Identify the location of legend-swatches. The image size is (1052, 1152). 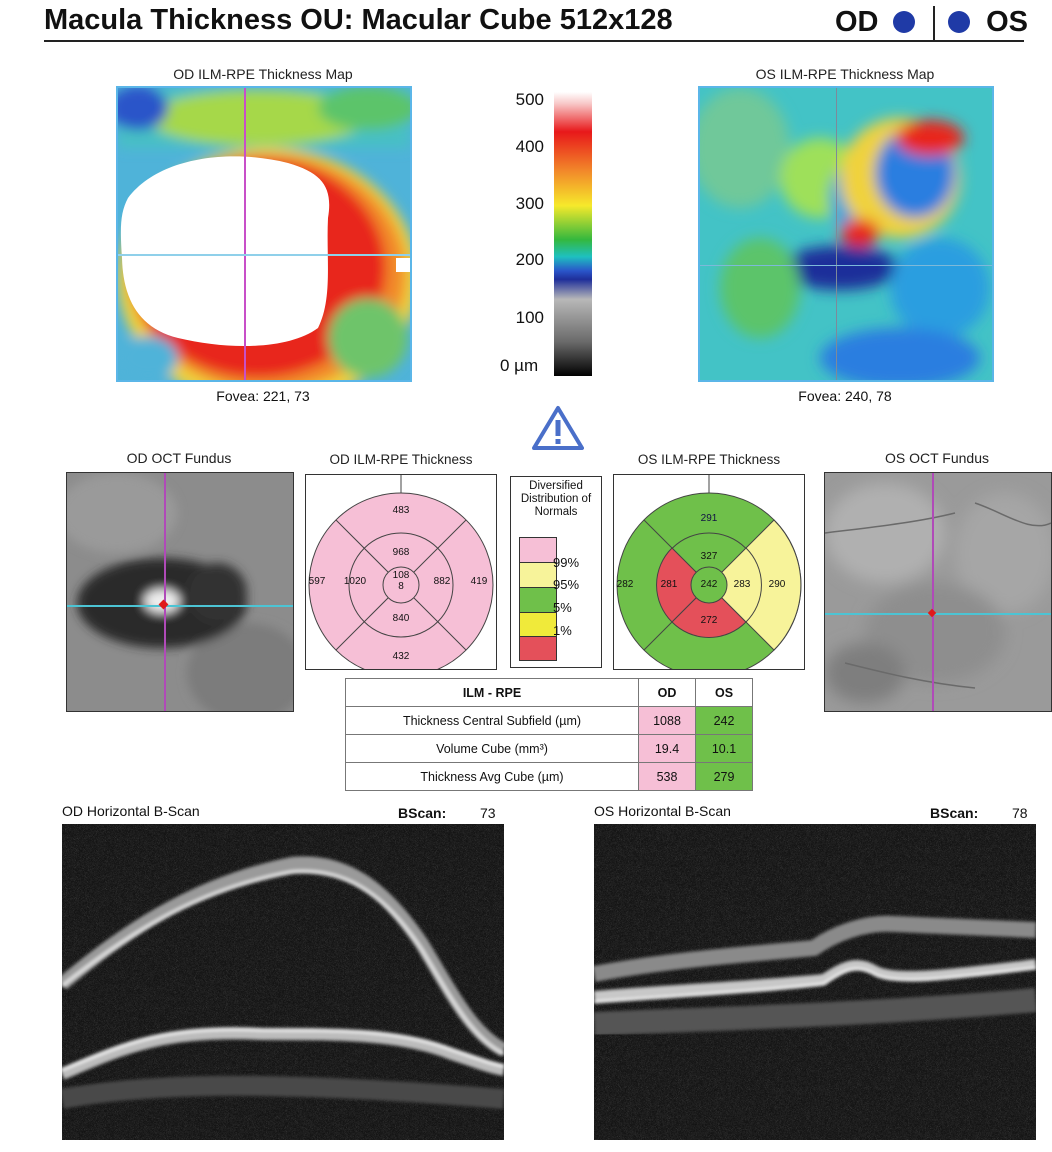
(538, 599).